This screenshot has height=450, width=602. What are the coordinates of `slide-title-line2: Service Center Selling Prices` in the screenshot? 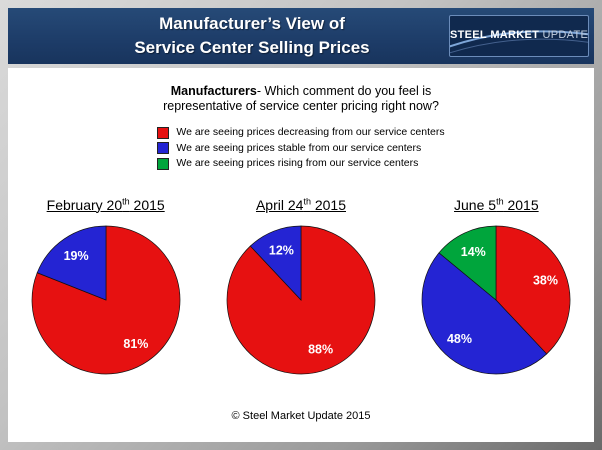 It's located at (252, 47).